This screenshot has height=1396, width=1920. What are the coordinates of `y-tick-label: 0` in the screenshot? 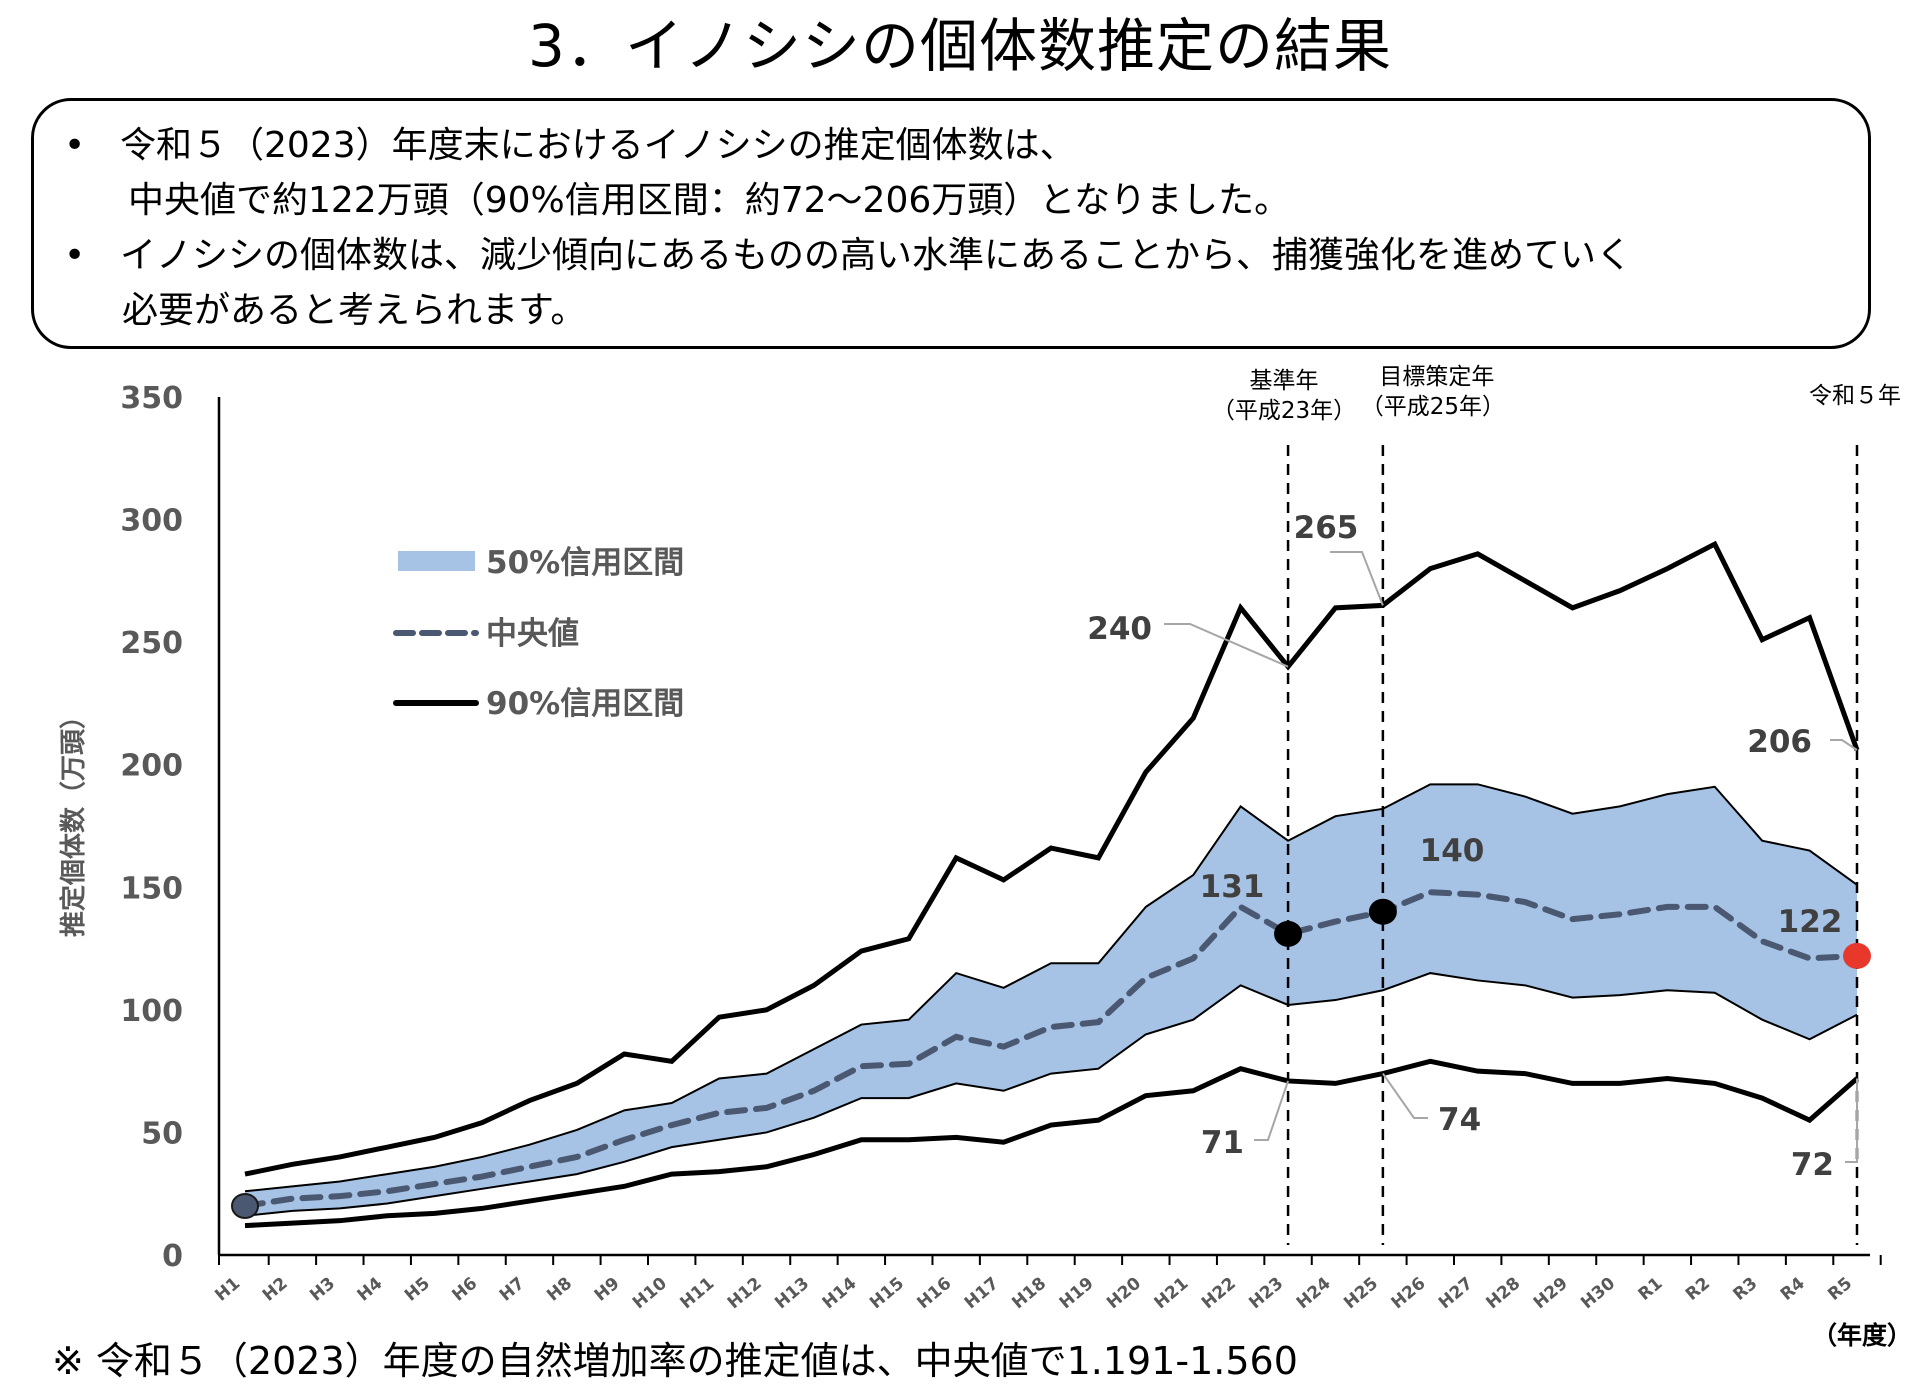 It's located at (172, 1256).